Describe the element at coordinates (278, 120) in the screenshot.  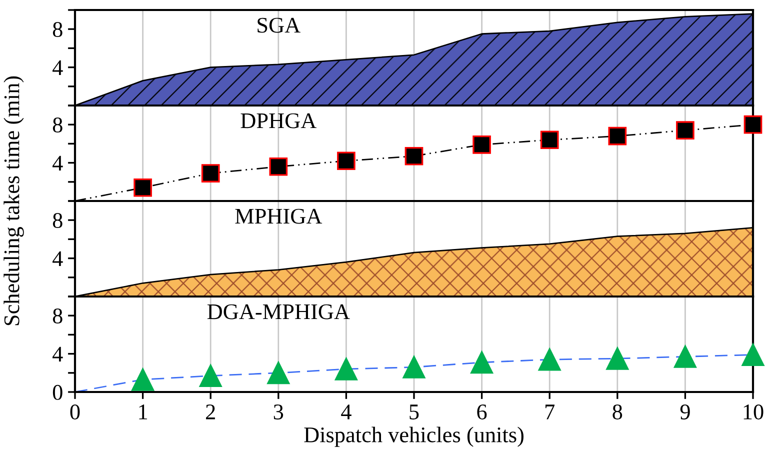
I see `chart-title: DPHGA` at that location.